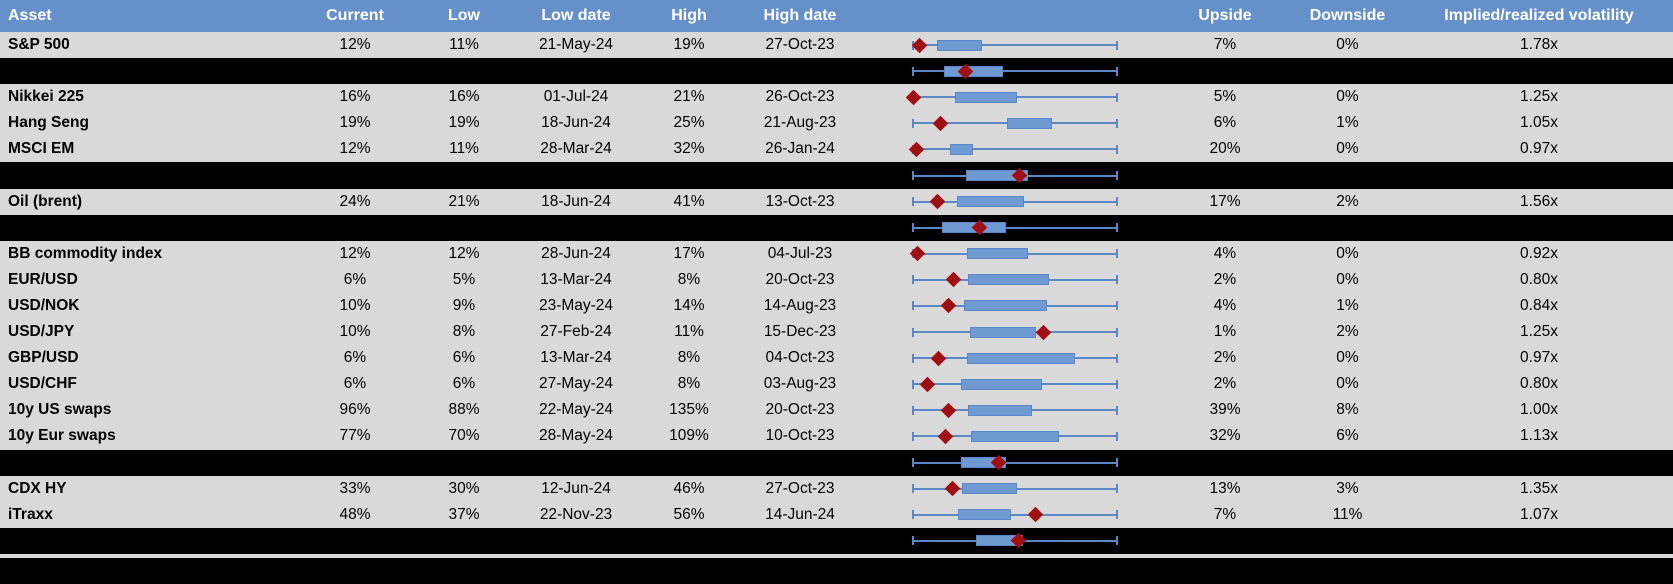 This screenshot has height=584, width=1673. What do you see at coordinates (355, 253) in the screenshot?
I see `cell-current: 12%` at bounding box center [355, 253].